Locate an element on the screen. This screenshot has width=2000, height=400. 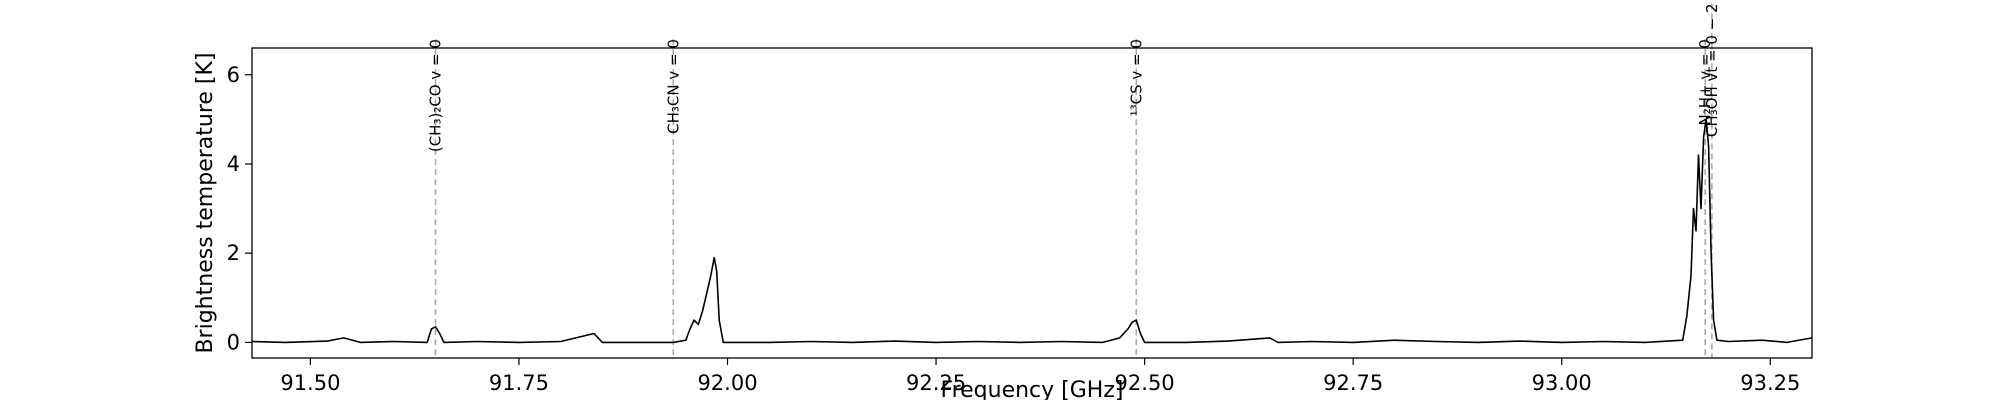
x-tick-label: 92.00 is located at coordinates (727, 383).